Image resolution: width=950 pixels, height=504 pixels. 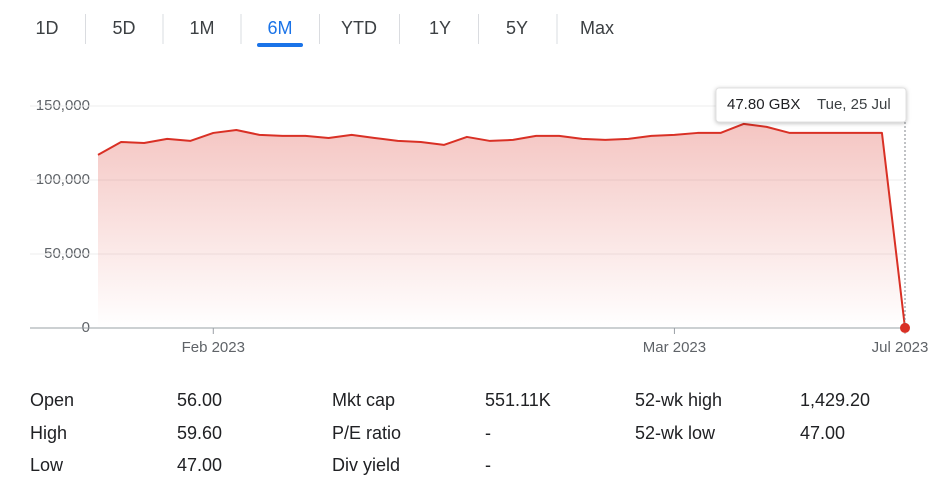 What do you see at coordinates (597, 28) in the screenshot?
I see `range-tab: Max` at bounding box center [597, 28].